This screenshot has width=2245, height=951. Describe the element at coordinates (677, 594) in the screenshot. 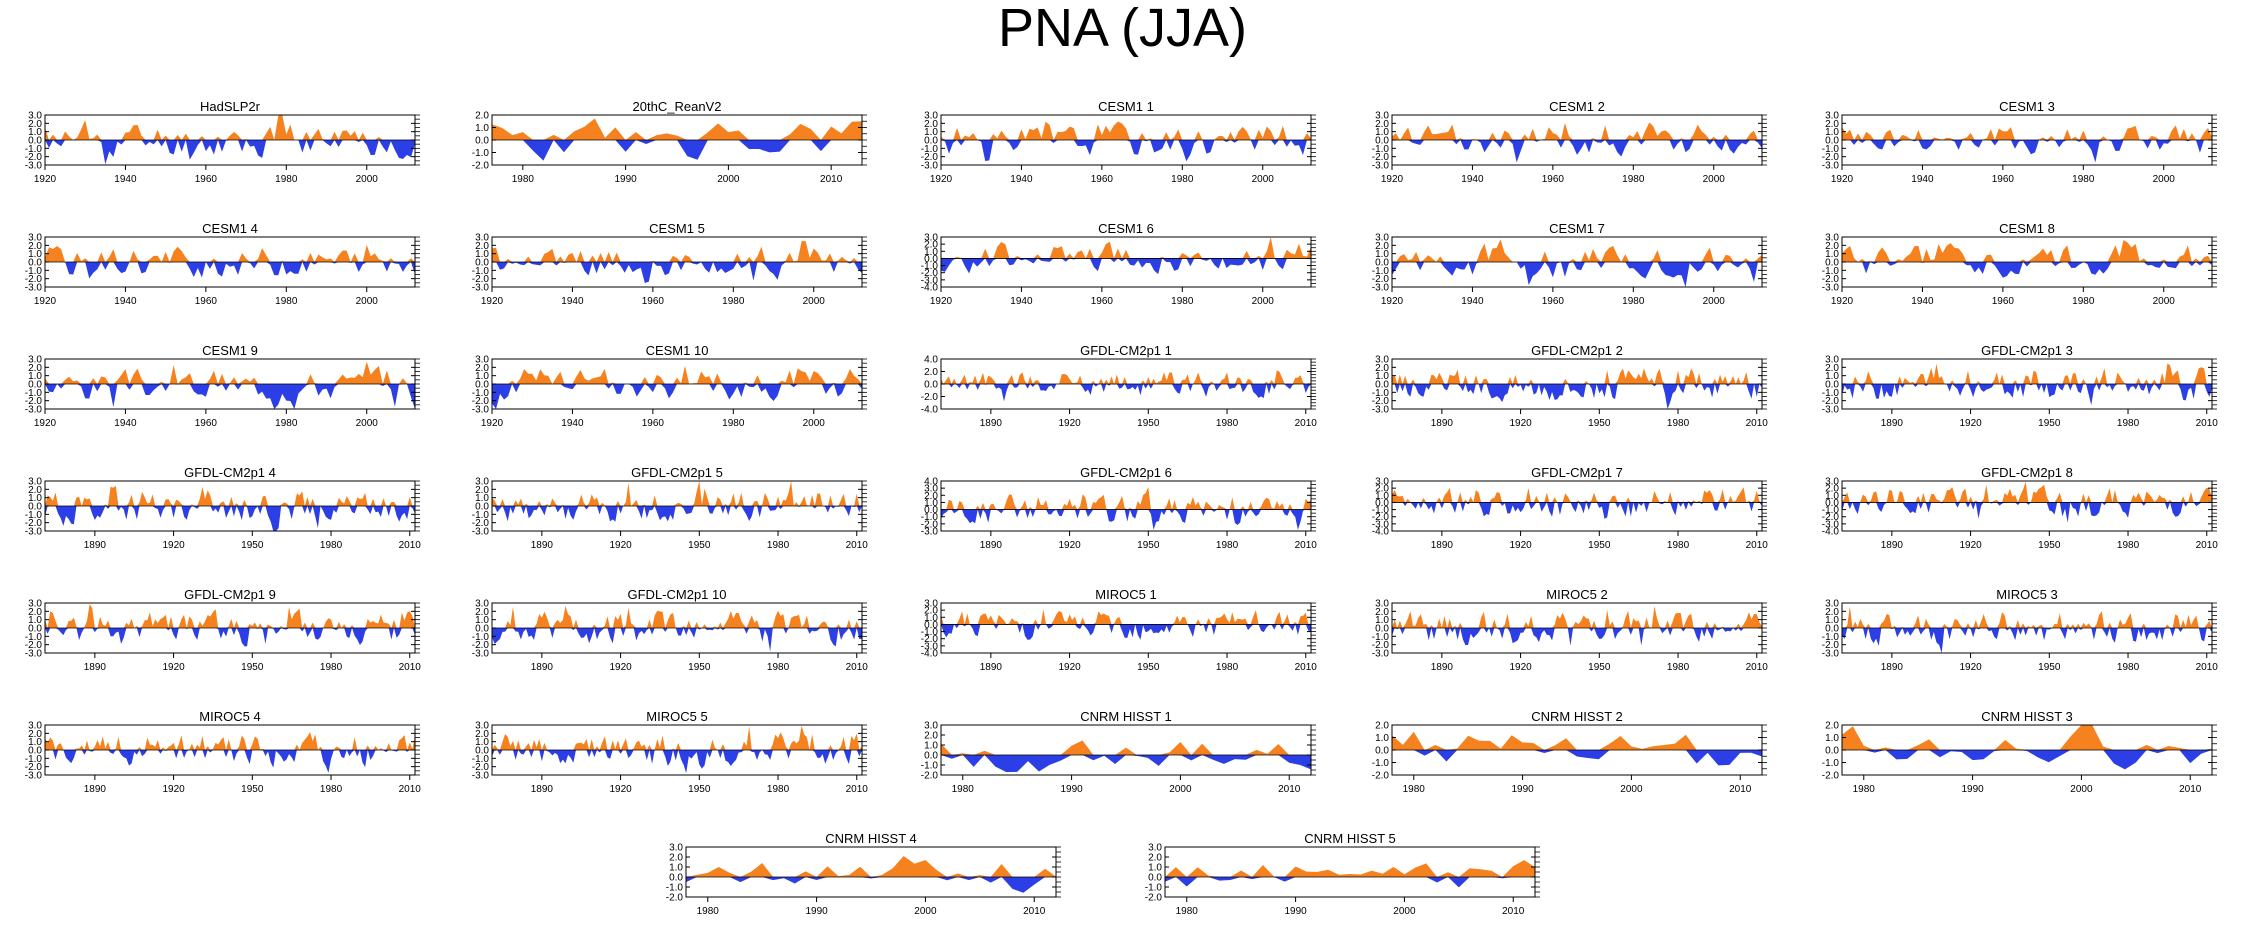

I see `panel-title: GFDL-CM2p1 10` at that location.